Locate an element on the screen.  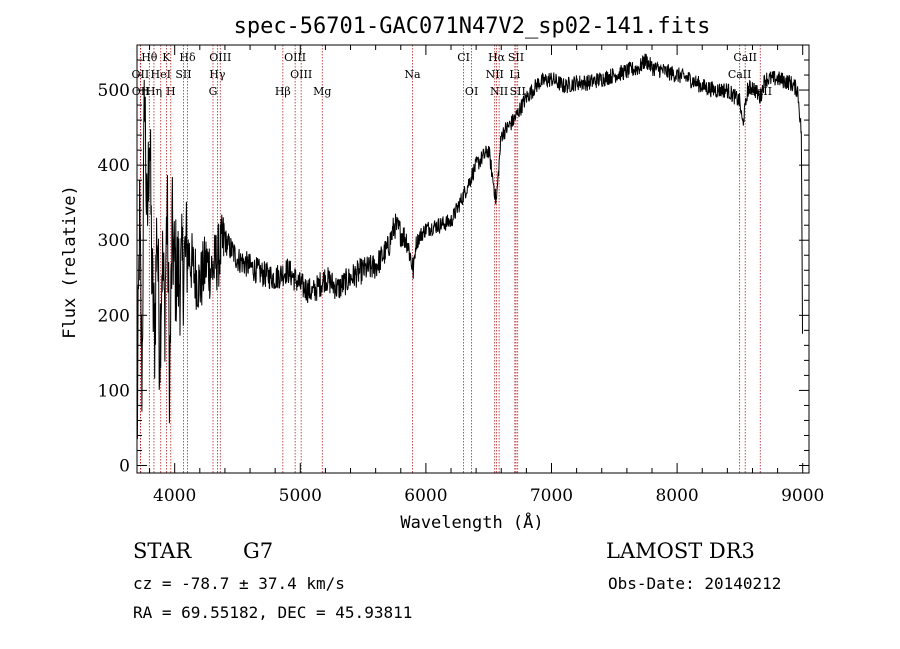
y-tick-label: 400 is located at coordinates (114, 166).